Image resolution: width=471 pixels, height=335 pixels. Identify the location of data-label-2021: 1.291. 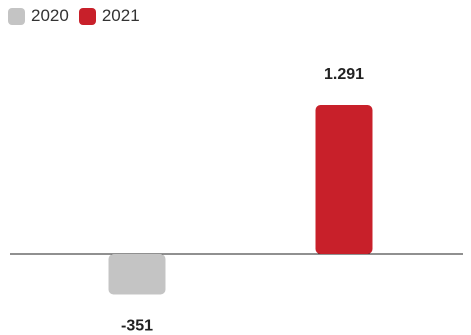
(344, 74).